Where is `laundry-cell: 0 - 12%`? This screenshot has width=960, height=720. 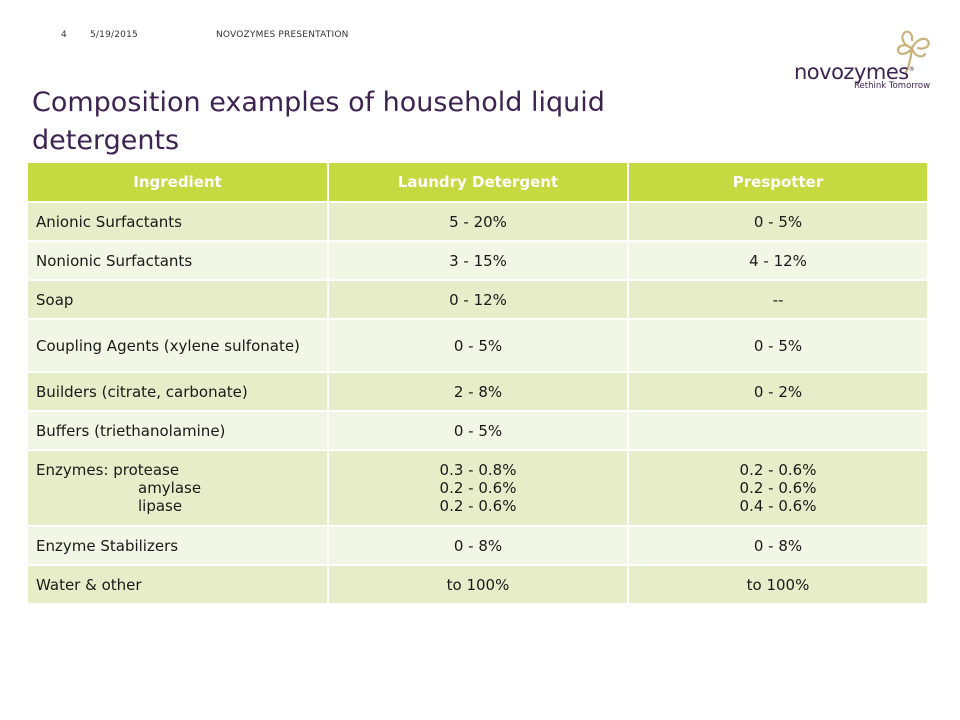 laundry-cell: 0 - 12% is located at coordinates (478, 300).